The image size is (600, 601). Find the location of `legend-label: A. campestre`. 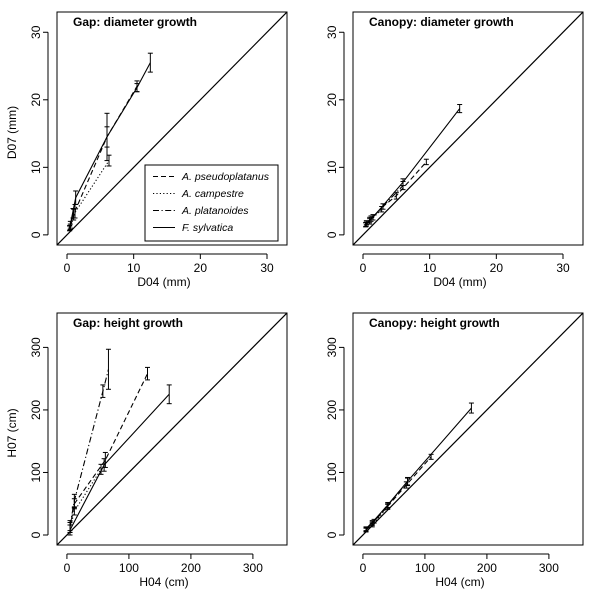

legend-label: A. campestre is located at coordinates (212, 194).